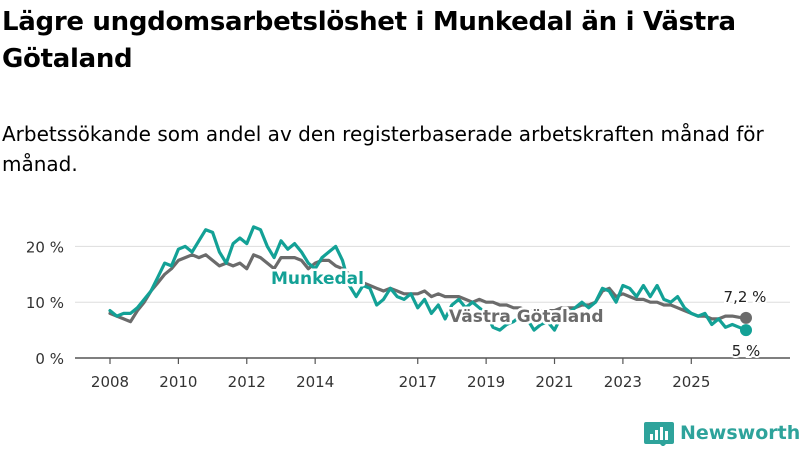 This screenshot has width=800, height=450. What do you see at coordinates (746, 317) in the screenshot?
I see `end-point-vastra-gotaland` at bounding box center [746, 317].